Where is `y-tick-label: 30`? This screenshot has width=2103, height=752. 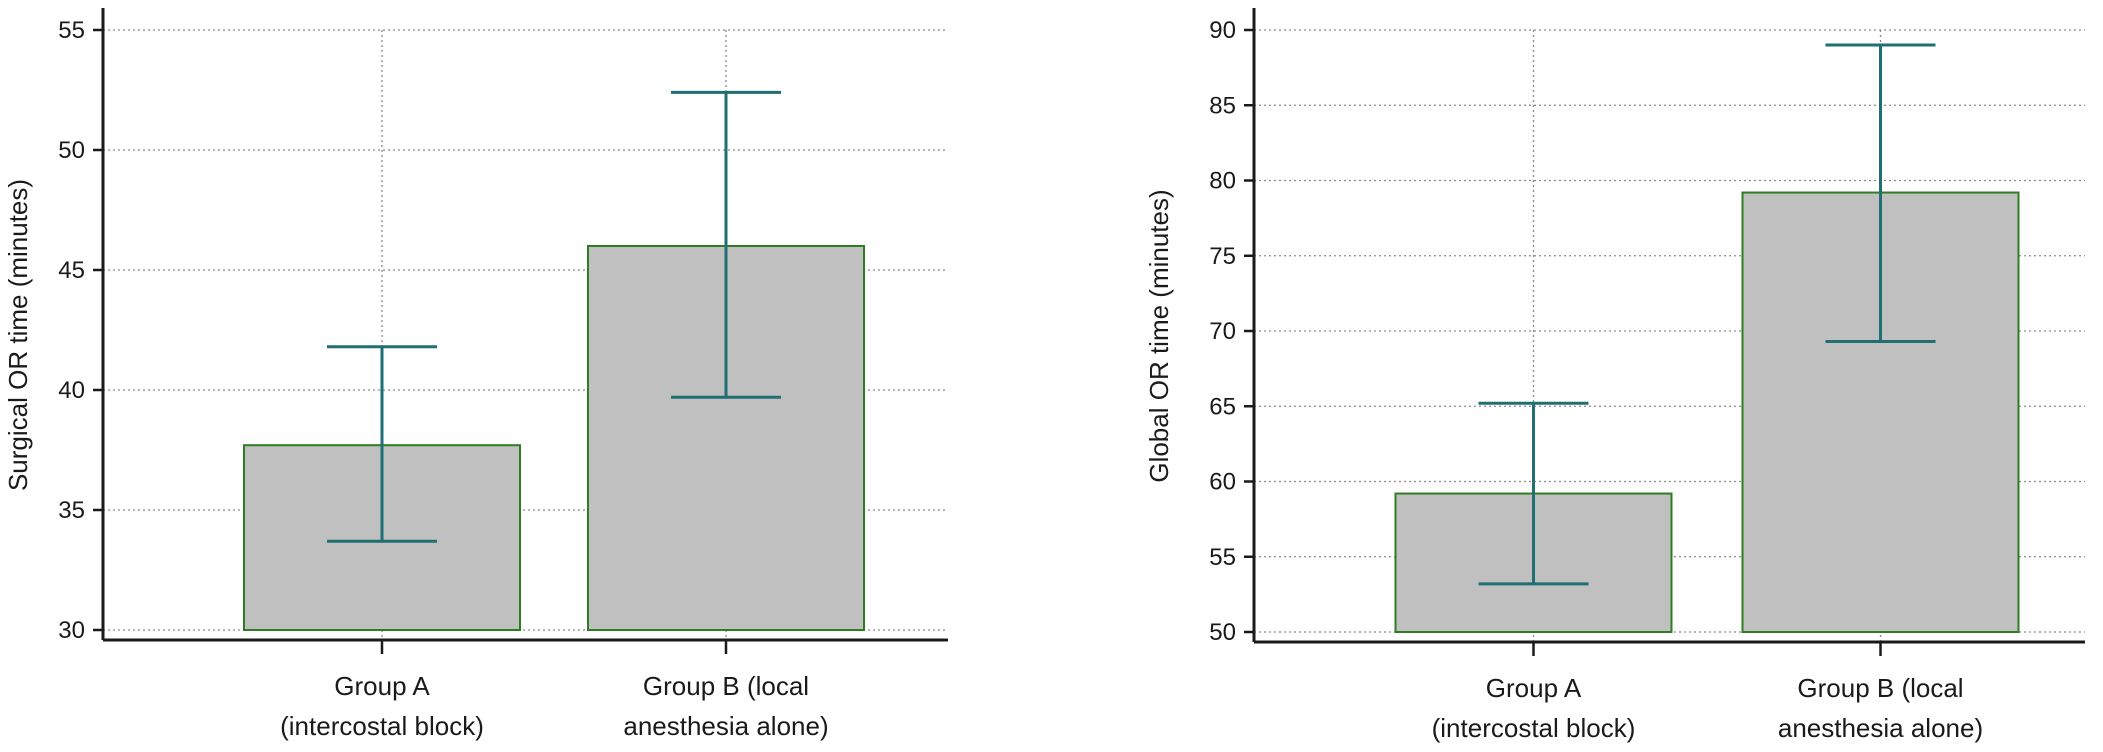 y-tick-label: 30 is located at coordinates (71, 630).